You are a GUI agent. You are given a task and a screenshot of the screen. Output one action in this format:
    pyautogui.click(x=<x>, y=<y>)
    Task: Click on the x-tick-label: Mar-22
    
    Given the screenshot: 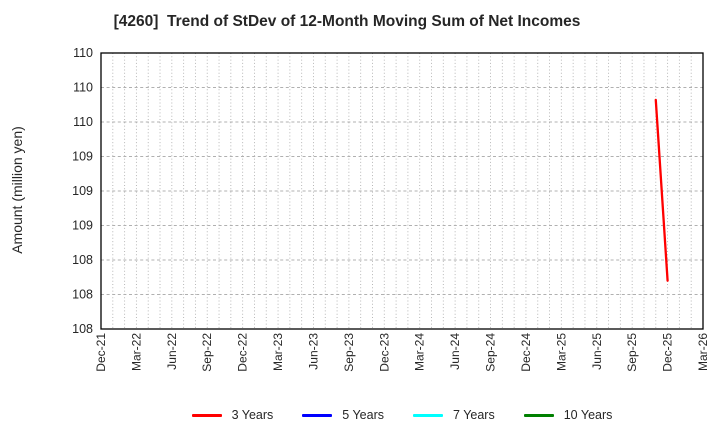 What is the action you would take?
    pyautogui.click(x=136, y=352)
    